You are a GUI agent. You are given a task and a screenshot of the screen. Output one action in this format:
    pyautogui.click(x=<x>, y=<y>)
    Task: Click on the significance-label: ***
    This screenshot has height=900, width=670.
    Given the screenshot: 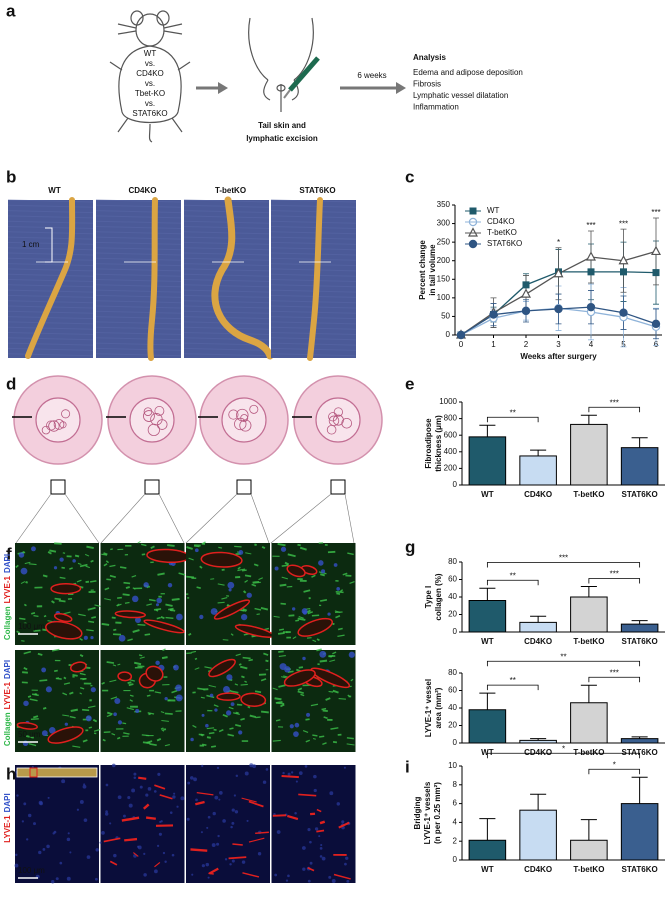 What is the action you would take?
    pyautogui.click(x=590, y=225)
    